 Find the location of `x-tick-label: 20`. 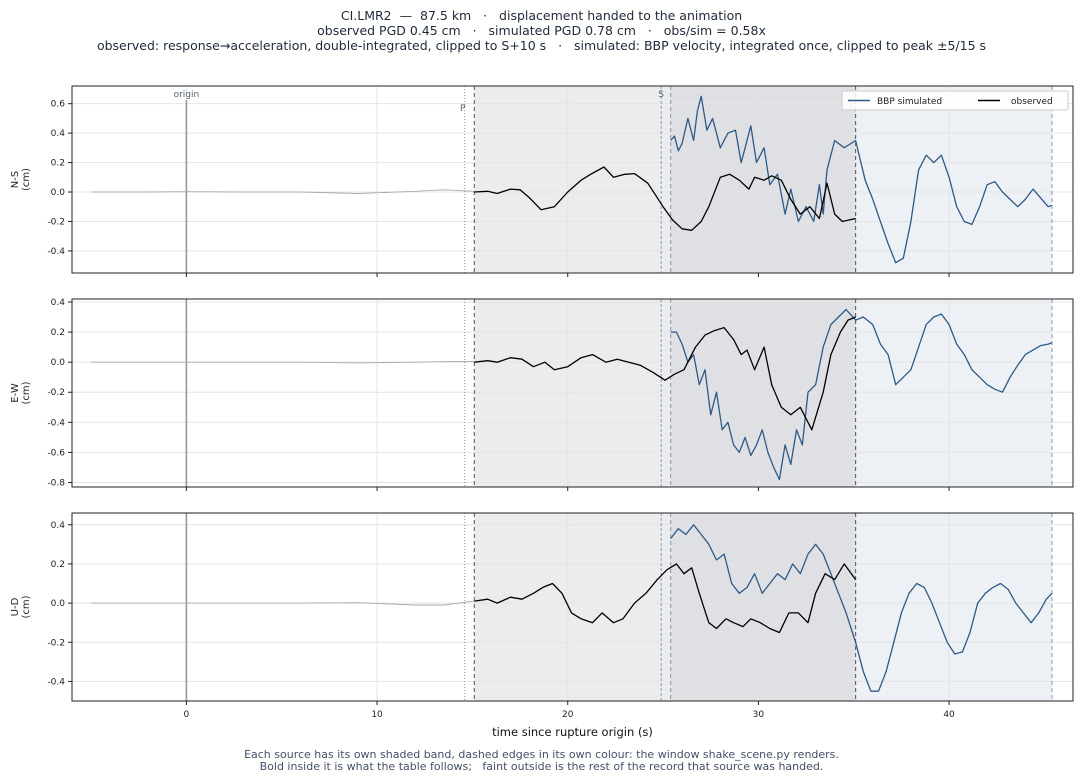

x-tick-label: 20 is located at coordinates (568, 715).